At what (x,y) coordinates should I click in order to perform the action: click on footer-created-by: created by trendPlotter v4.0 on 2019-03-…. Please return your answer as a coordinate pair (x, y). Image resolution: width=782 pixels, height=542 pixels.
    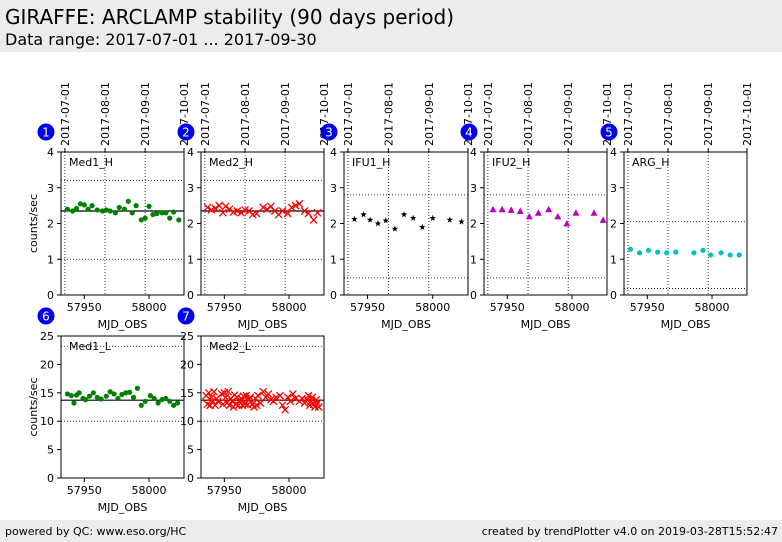
    Looking at the image, I should click on (629, 531).